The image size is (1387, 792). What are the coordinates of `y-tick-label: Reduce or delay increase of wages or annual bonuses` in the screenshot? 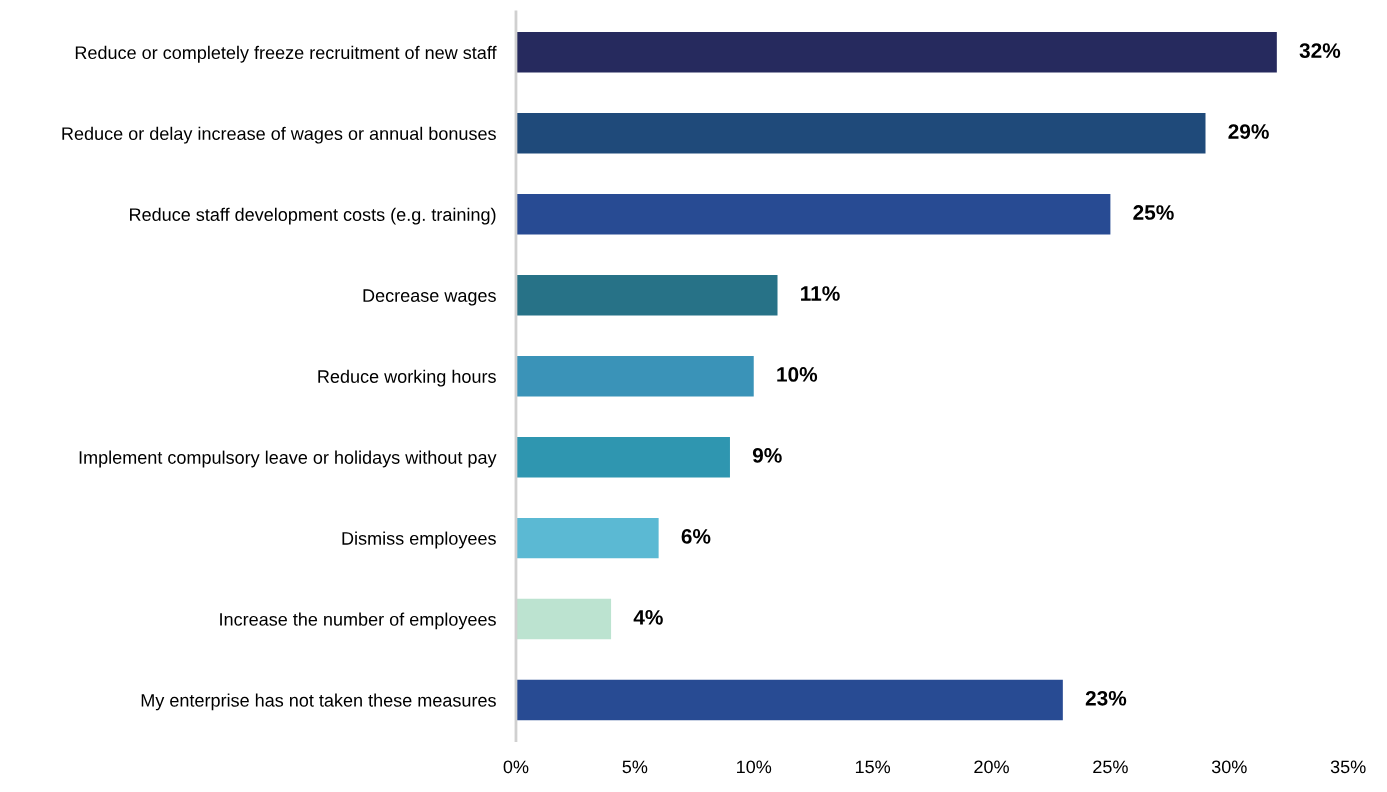 It's located at (279, 135).